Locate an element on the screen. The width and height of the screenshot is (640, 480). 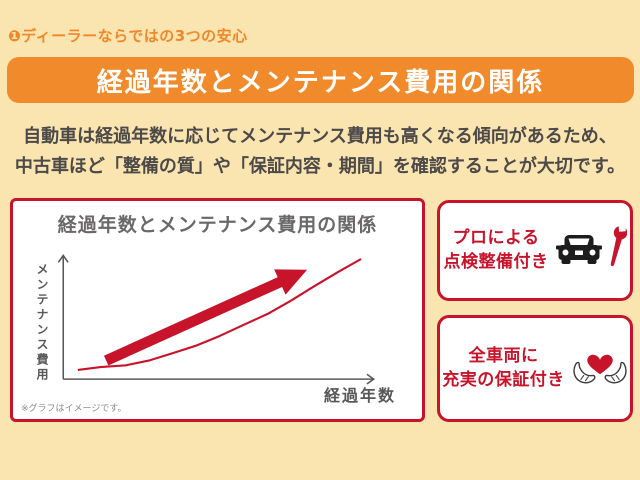
maintenance-cost-chart is located at coordinates (216, 319).